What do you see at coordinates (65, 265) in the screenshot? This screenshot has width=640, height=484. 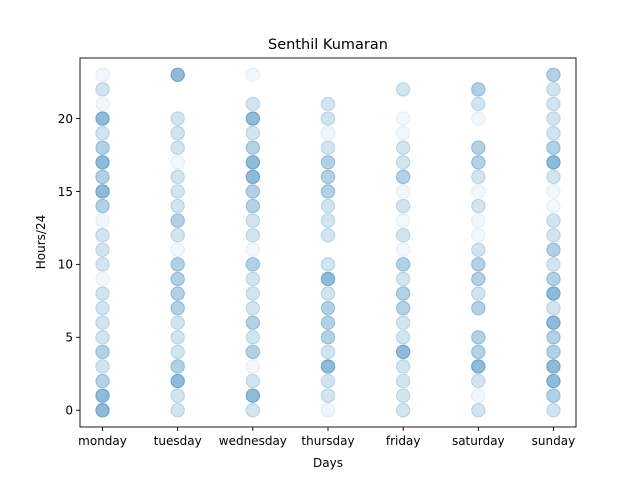 I see `y-tick-label: 10` at bounding box center [65, 265].